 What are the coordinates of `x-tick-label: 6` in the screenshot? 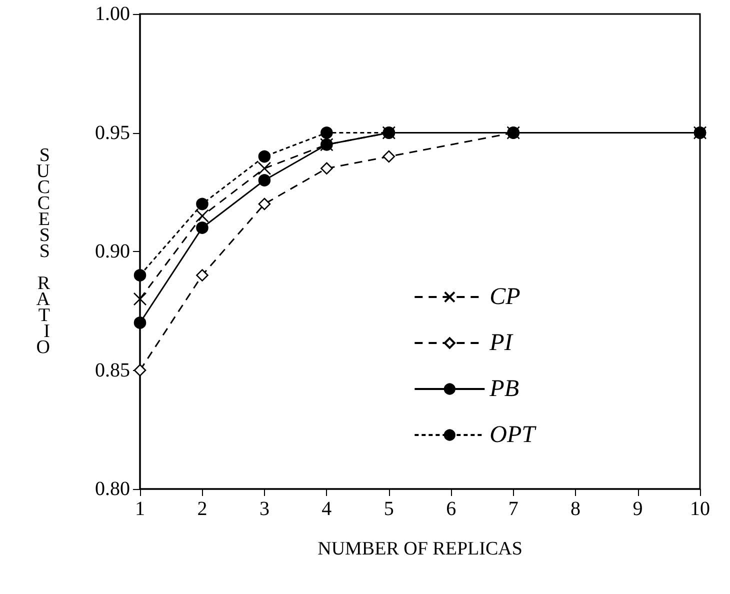 It's located at (451, 509).